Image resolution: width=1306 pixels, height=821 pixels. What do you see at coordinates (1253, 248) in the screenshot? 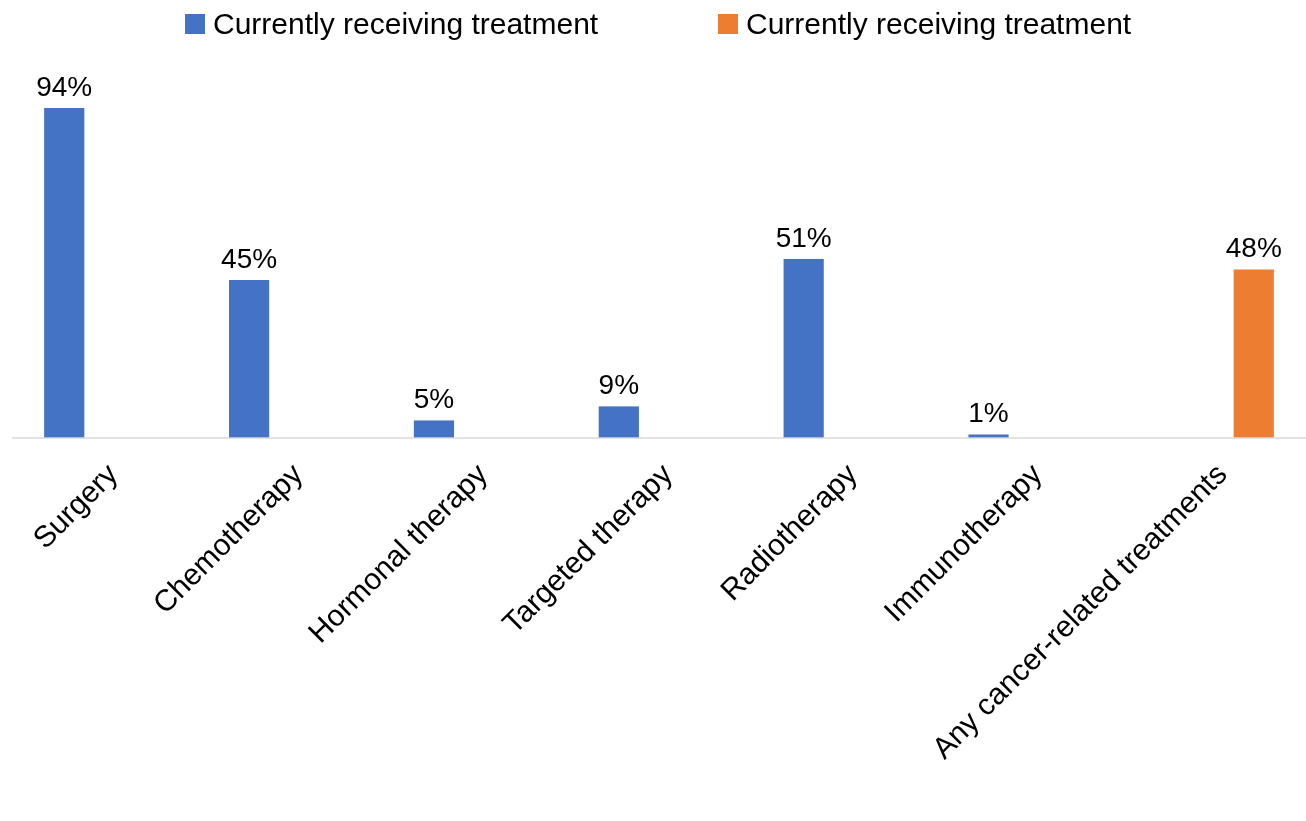
I see `data-label: 48%` at bounding box center [1253, 248].